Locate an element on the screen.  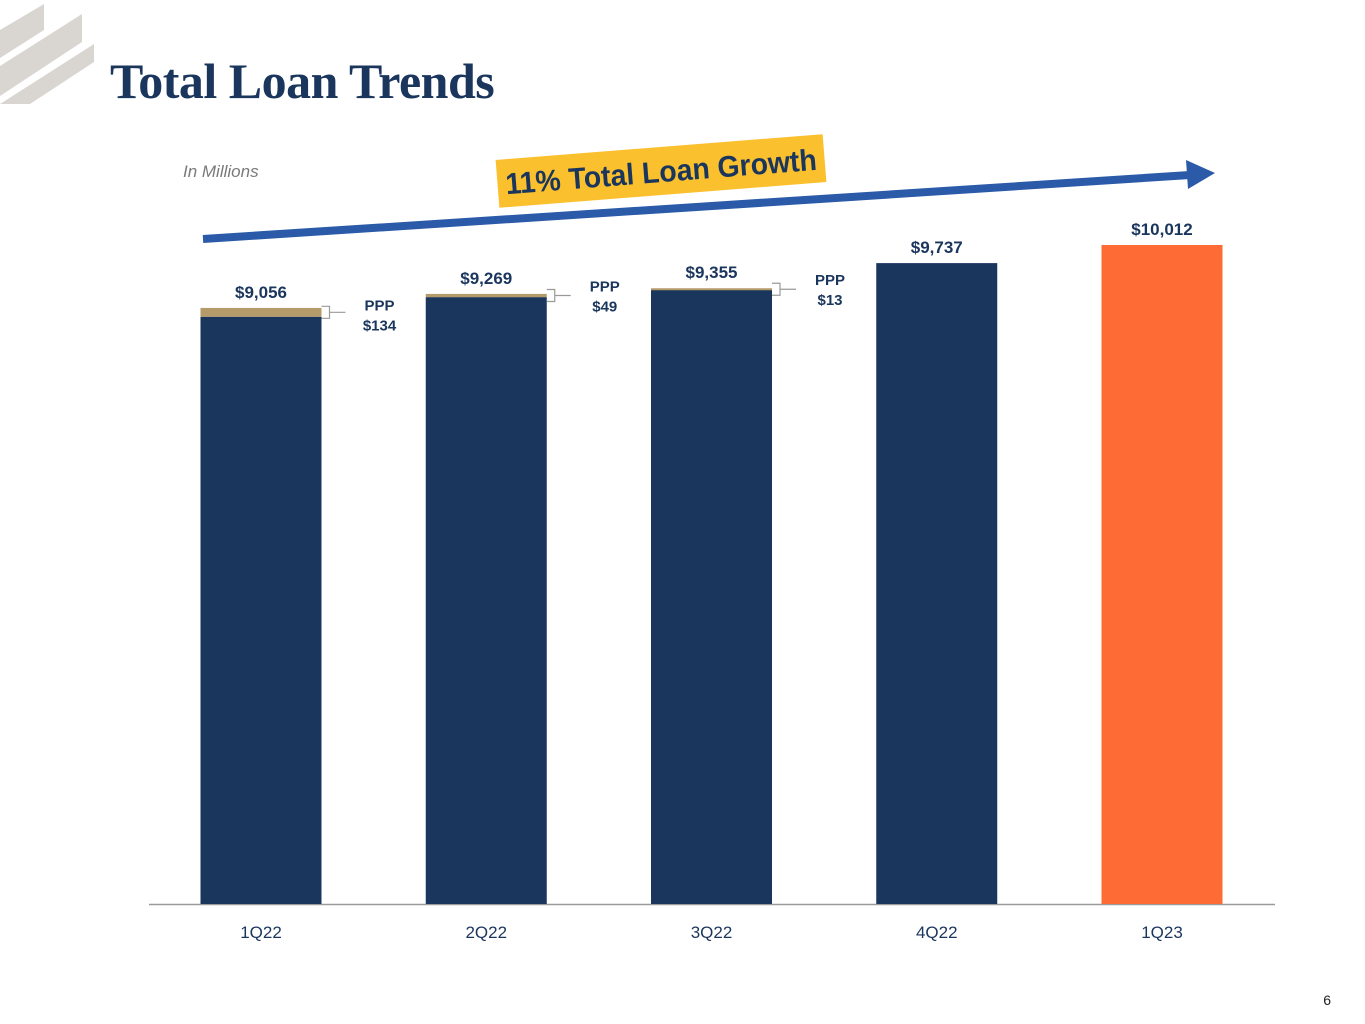
page-number: 6 is located at coordinates (1327, 1000).